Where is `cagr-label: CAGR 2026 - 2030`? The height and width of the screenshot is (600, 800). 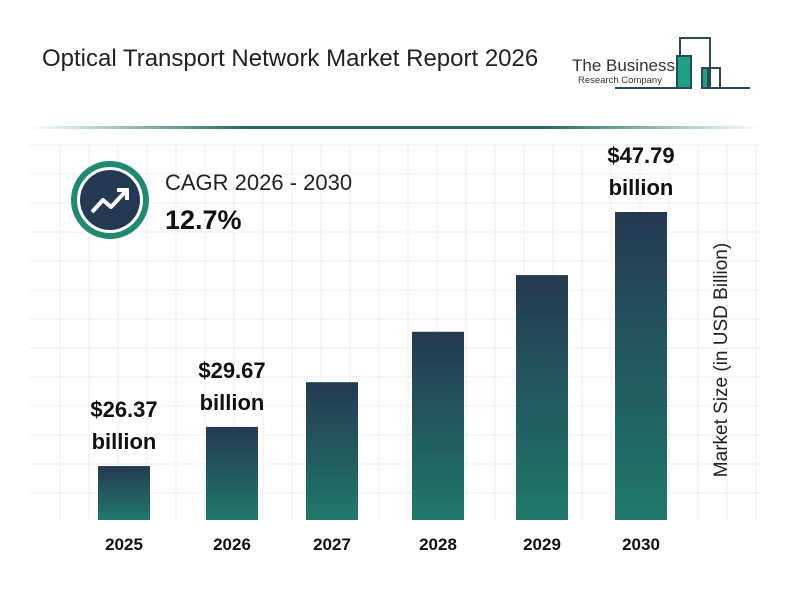
cagr-label: CAGR 2026 - 2030 is located at coordinates (259, 182).